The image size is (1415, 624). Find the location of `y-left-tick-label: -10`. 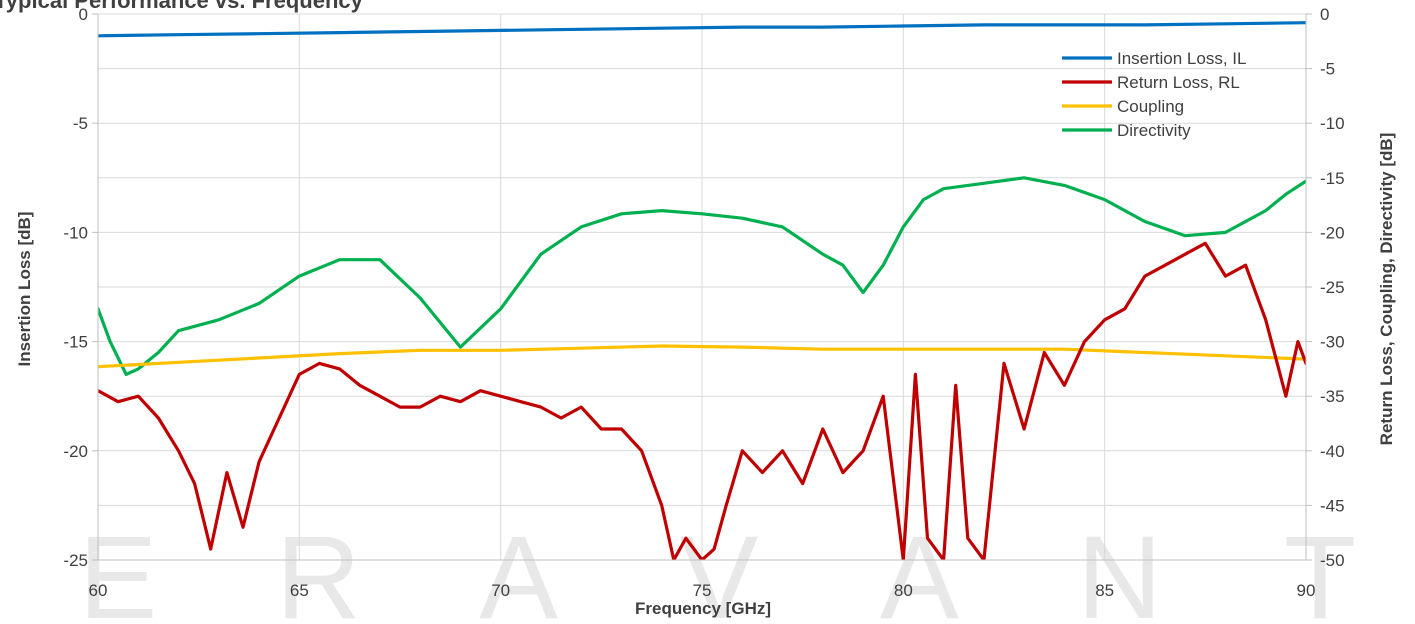

y-left-tick-label: -10 is located at coordinates (75, 232).